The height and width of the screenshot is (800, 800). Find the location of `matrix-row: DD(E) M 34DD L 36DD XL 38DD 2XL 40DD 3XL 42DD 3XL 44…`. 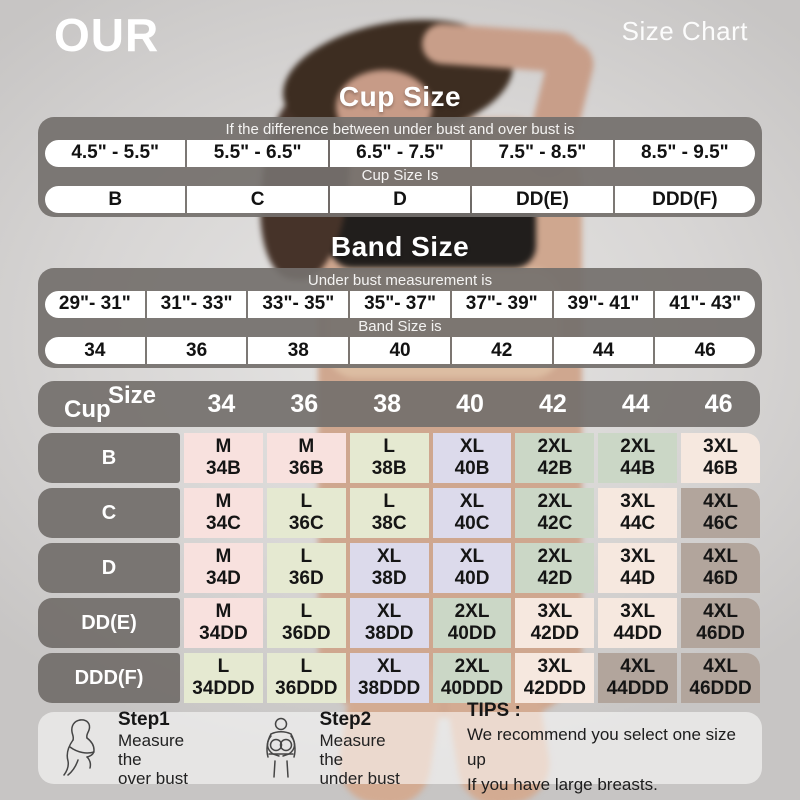

matrix-row: DD(E) M 34DD L 36DD XL 38DD 2XL 40DD 3XL 42DD 3XL 44… is located at coordinates (399, 623).